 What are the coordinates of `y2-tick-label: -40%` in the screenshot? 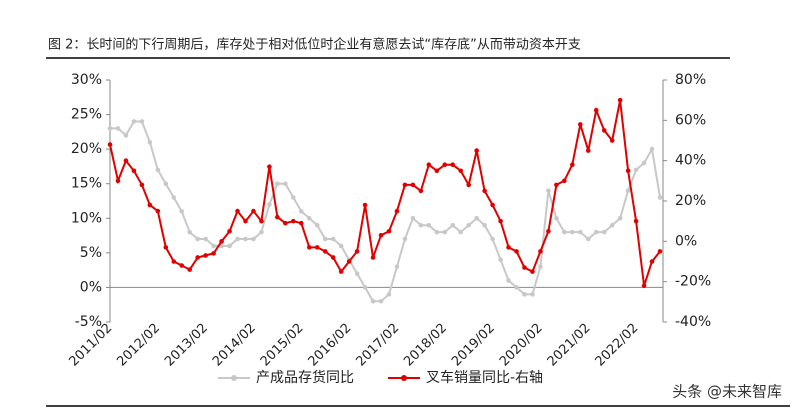 It's located at (693, 322).